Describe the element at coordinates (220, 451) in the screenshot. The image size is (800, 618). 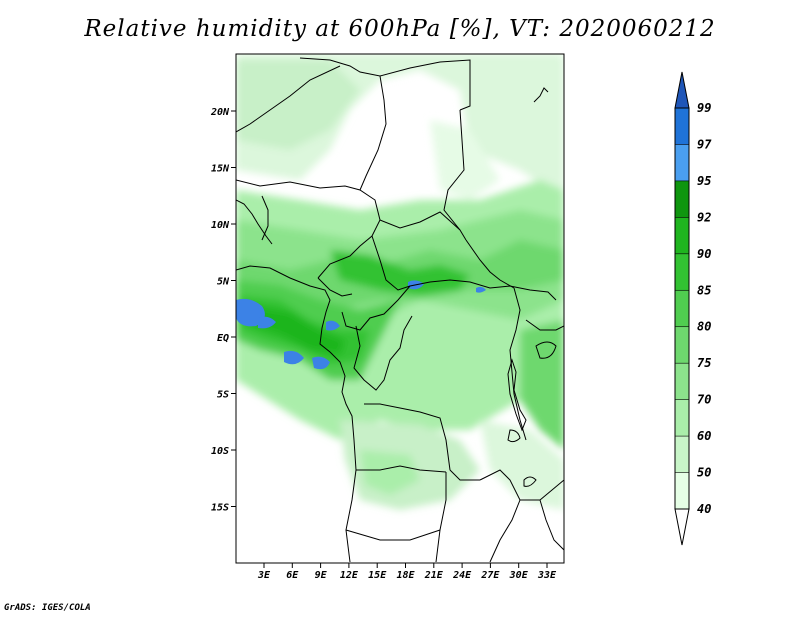
I see `lat-label: 10S` at that location.